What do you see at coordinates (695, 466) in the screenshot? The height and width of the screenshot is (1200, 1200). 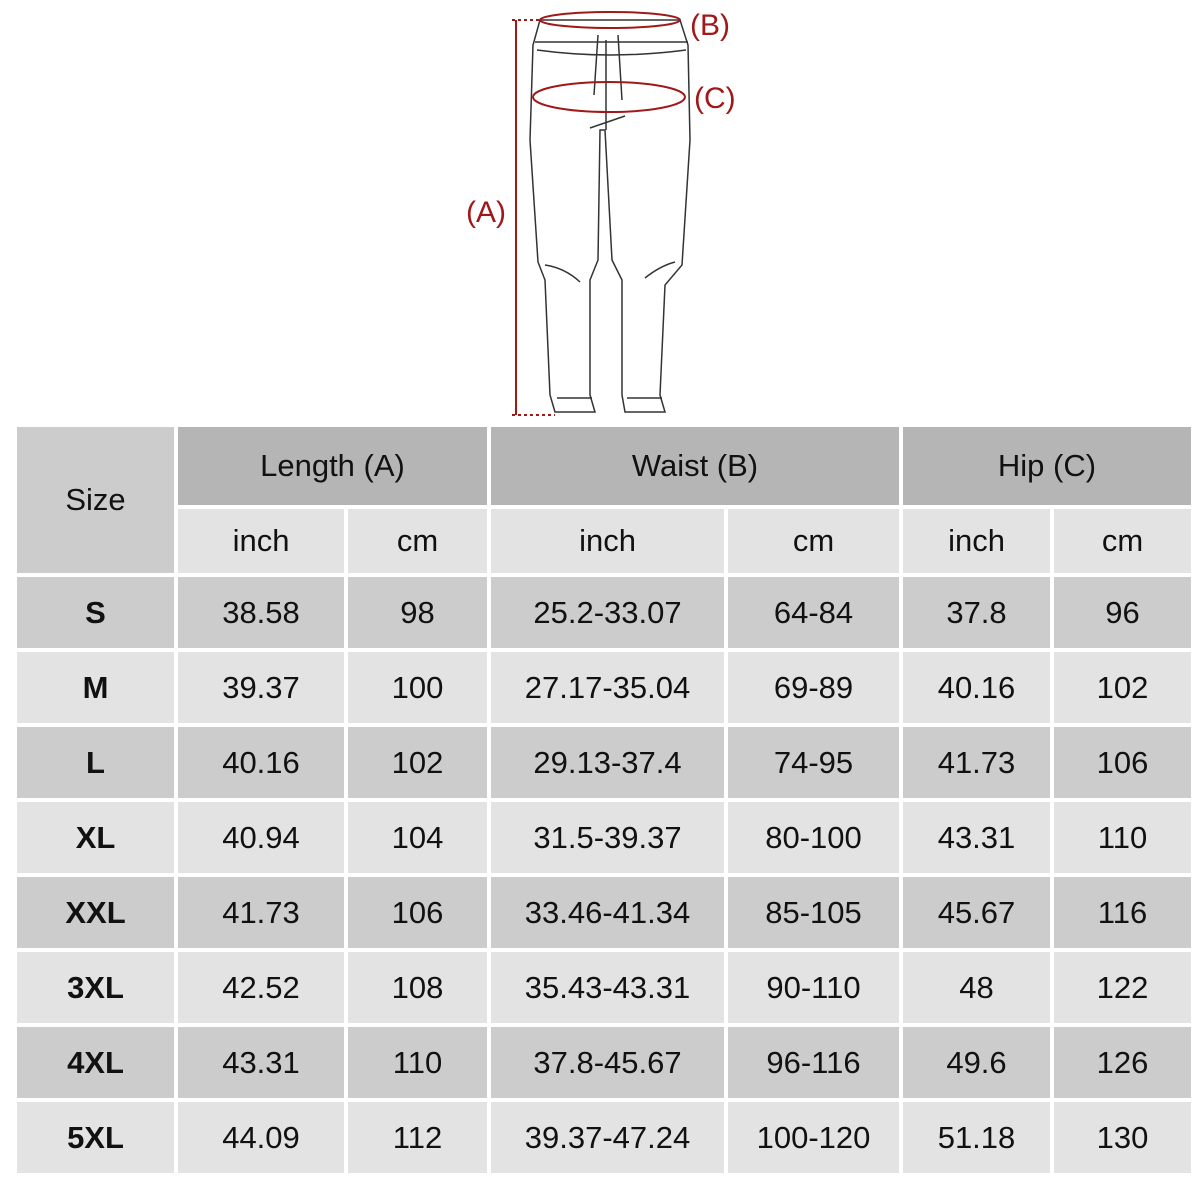 I see `waist-header: Waist (B)` at bounding box center [695, 466].